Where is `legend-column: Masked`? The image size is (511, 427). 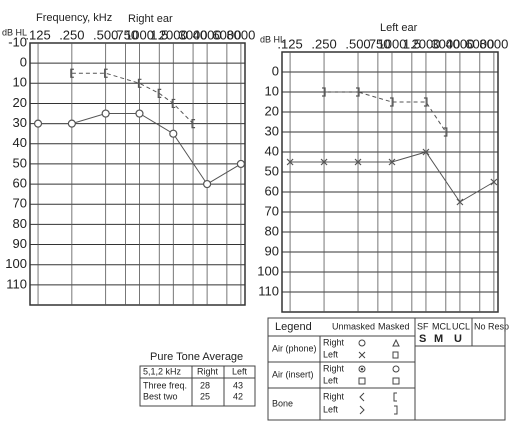
legend-column: Masked is located at coordinates (394, 326).